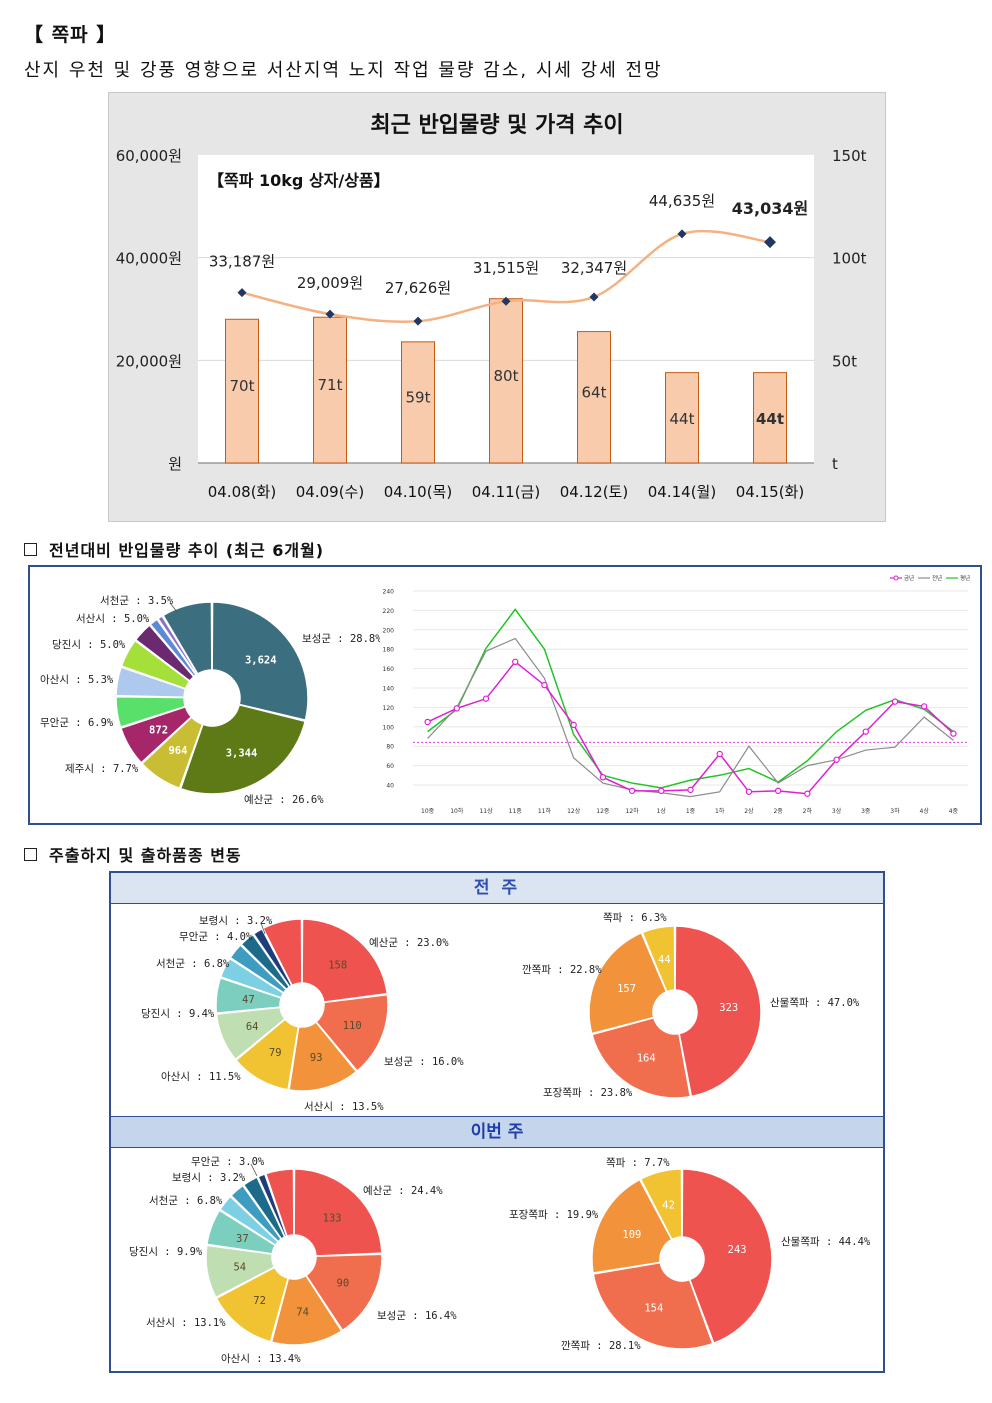 The height and width of the screenshot is (1403, 992). I want to click on pie-category-label: 당진시 : 9.4%, so click(178, 1014).